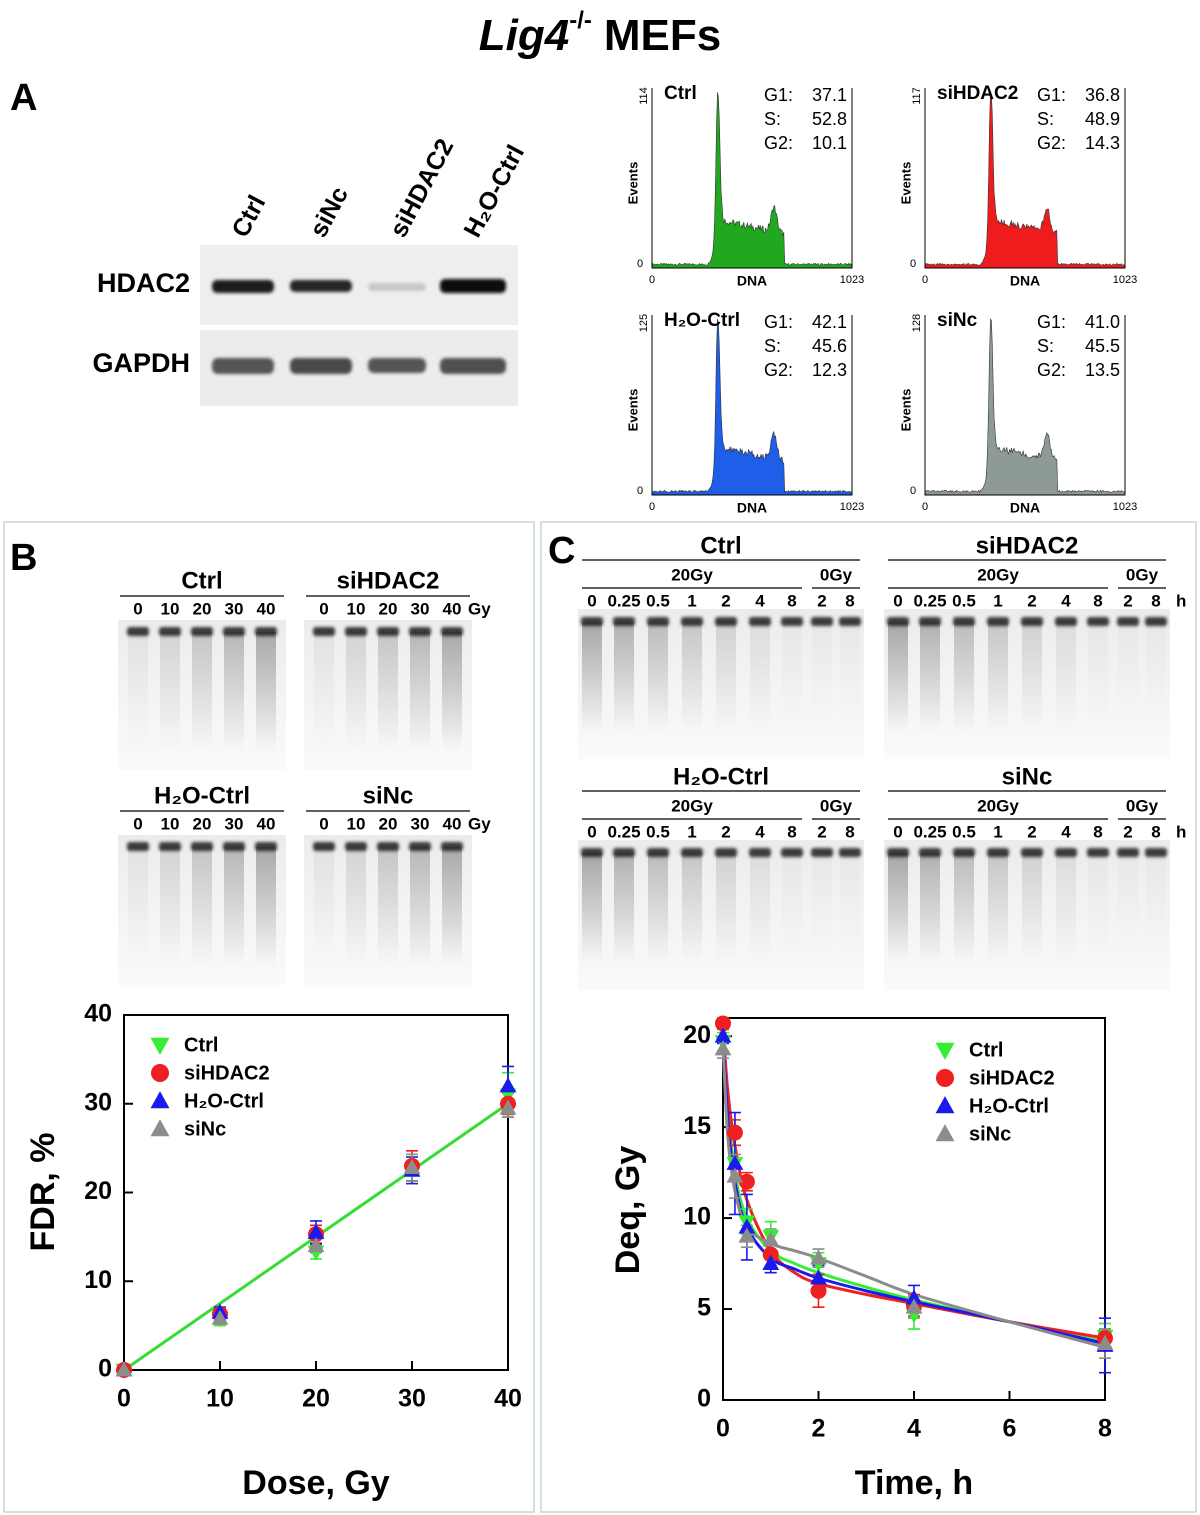  Describe the element at coordinates (561, 551) in the screenshot. I see `panel-label: C` at that location.